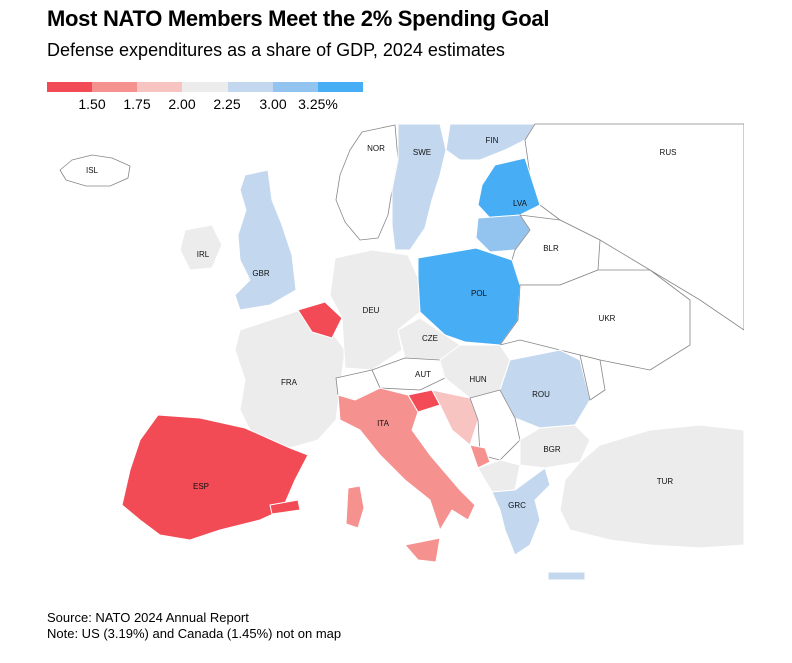 The width and height of the screenshot is (792, 663). What do you see at coordinates (215, 477) in the screenshot?
I see `country-shape-esp` at bounding box center [215, 477].